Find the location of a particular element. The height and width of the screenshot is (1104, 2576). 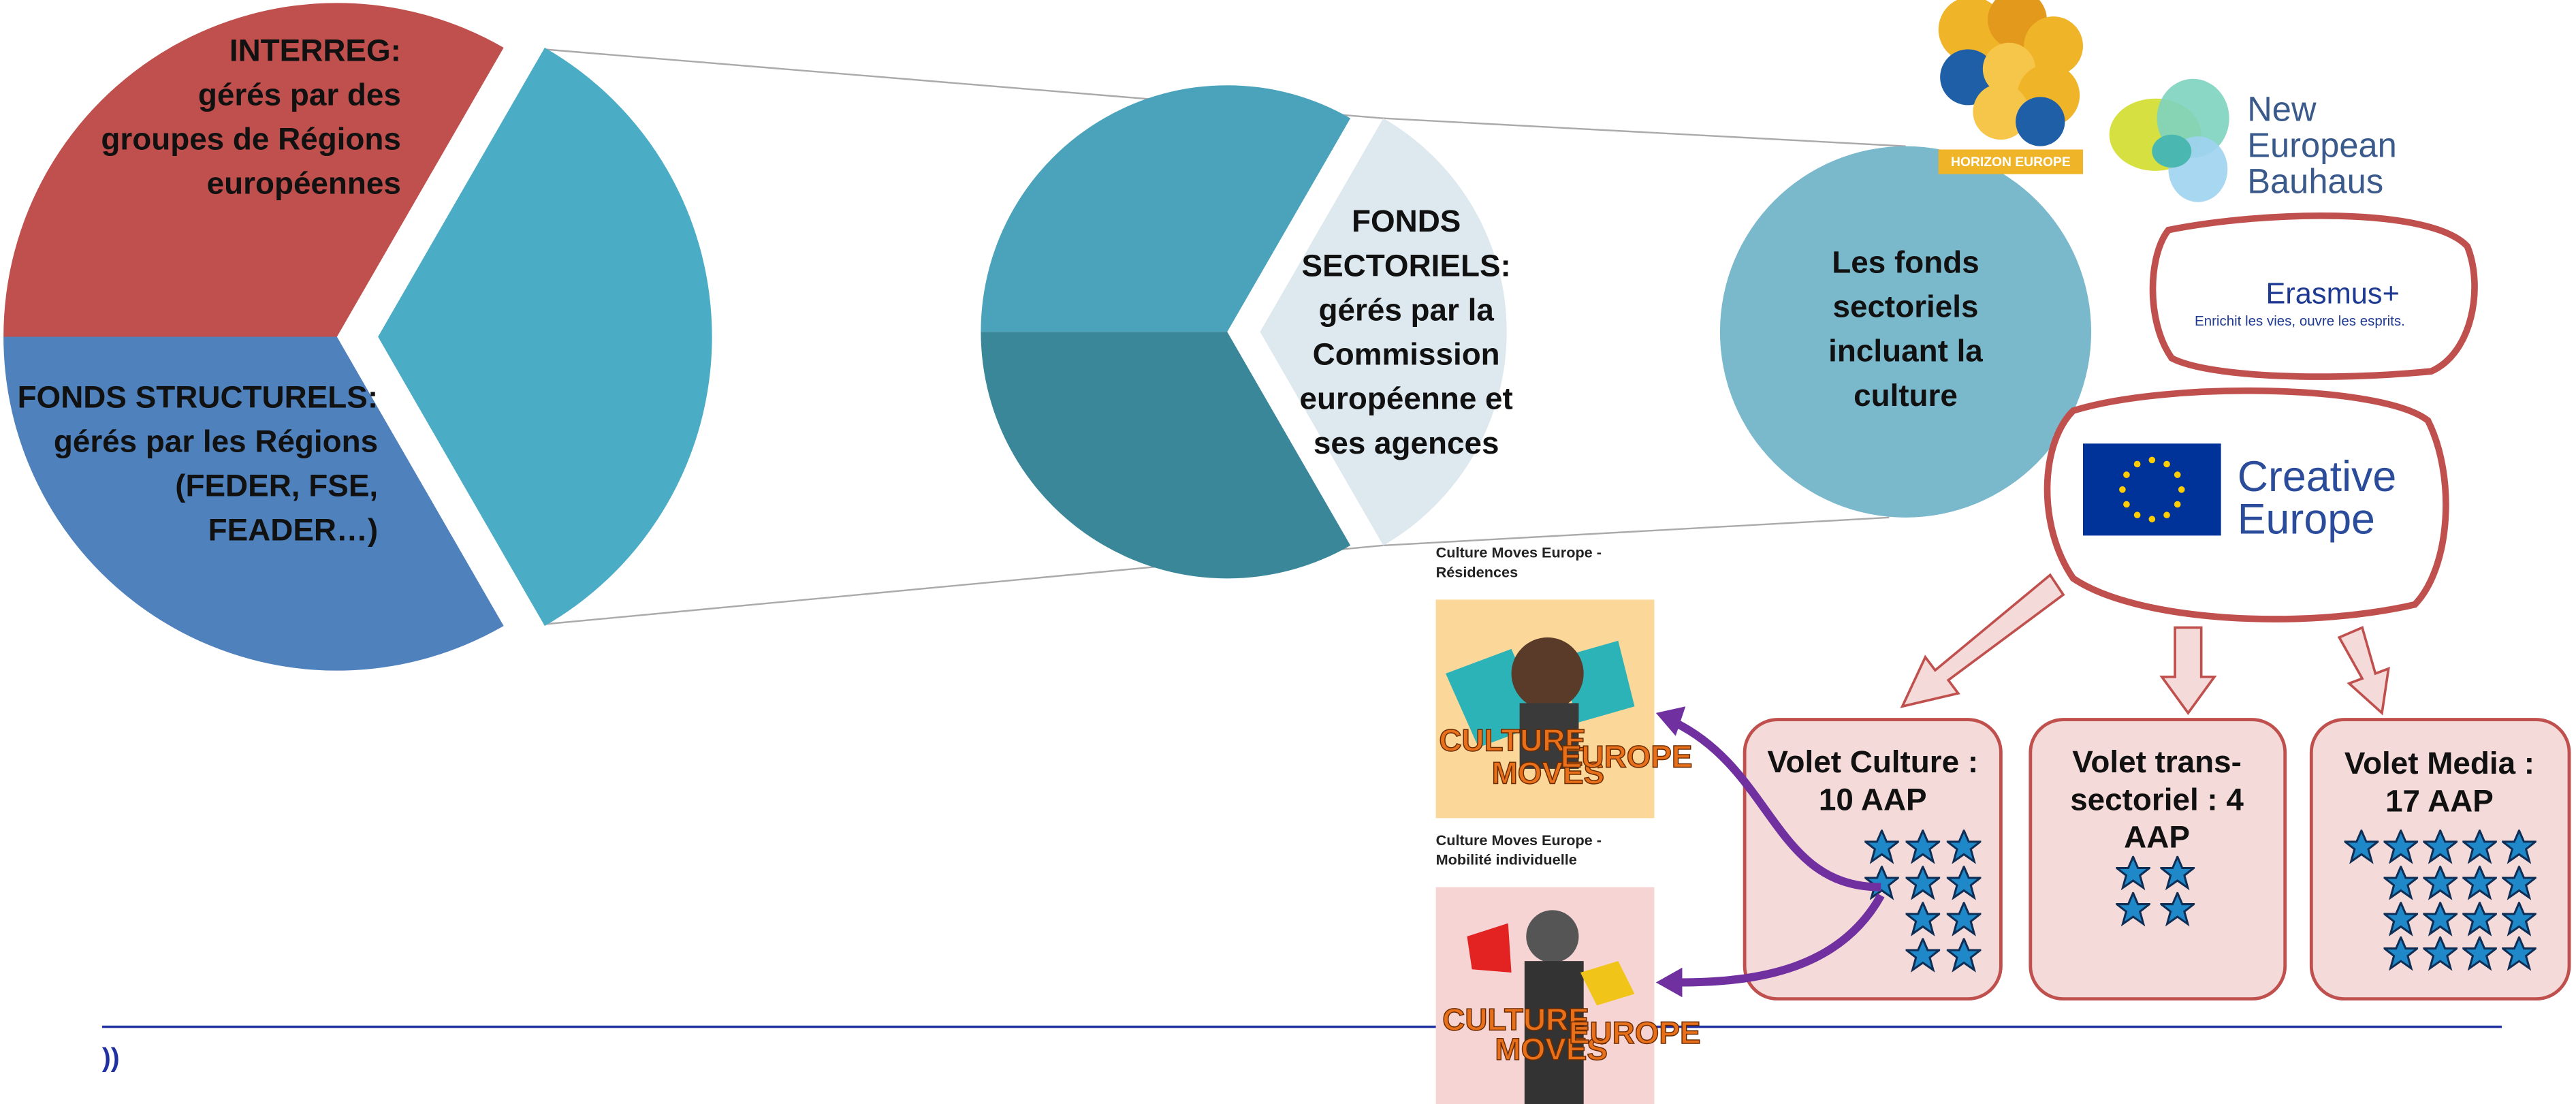

structurels-slice is located at coordinates (253, 503).